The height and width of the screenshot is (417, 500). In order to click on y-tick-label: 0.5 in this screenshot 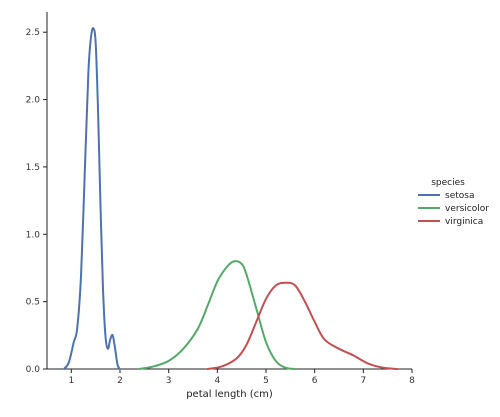, I will do `click(33, 303)`.